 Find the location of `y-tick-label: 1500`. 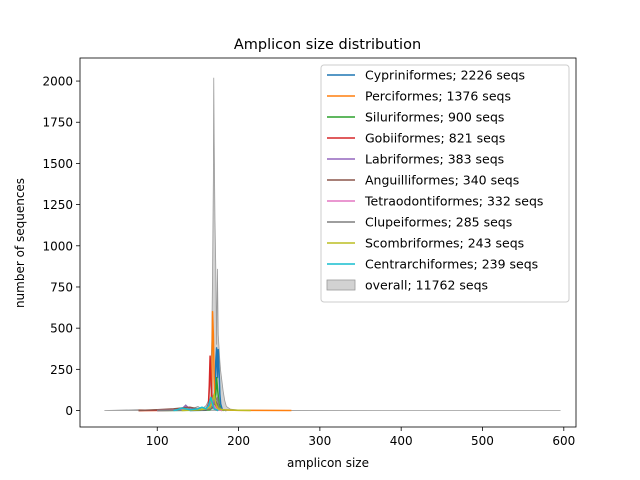

y-tick-label: 1500 is located at coordinates (57, 164).